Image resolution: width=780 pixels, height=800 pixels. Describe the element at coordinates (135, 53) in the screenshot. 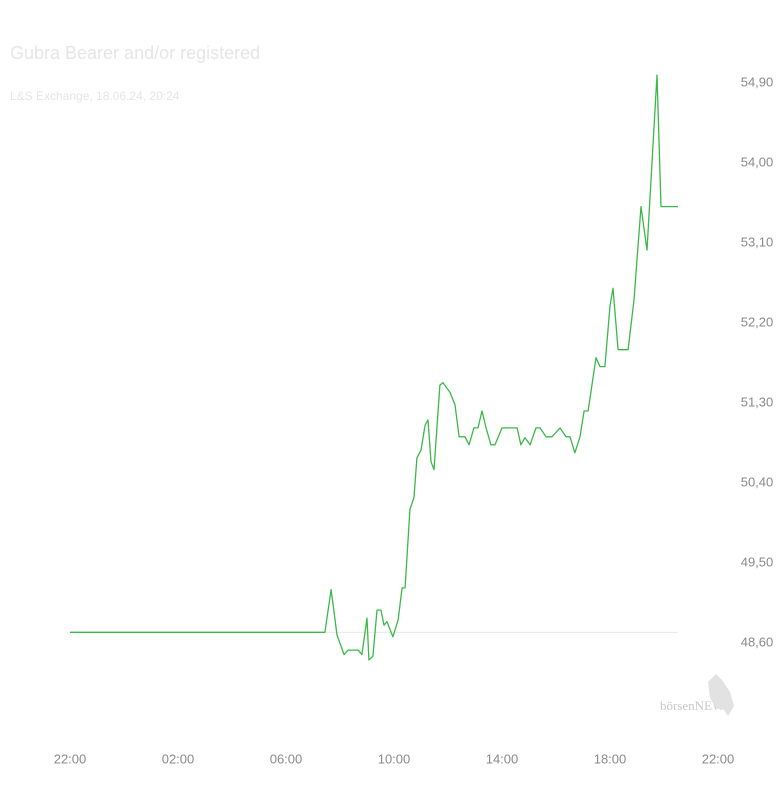

I see `chart-title: Gubra Bearer and/or registered` at that location.